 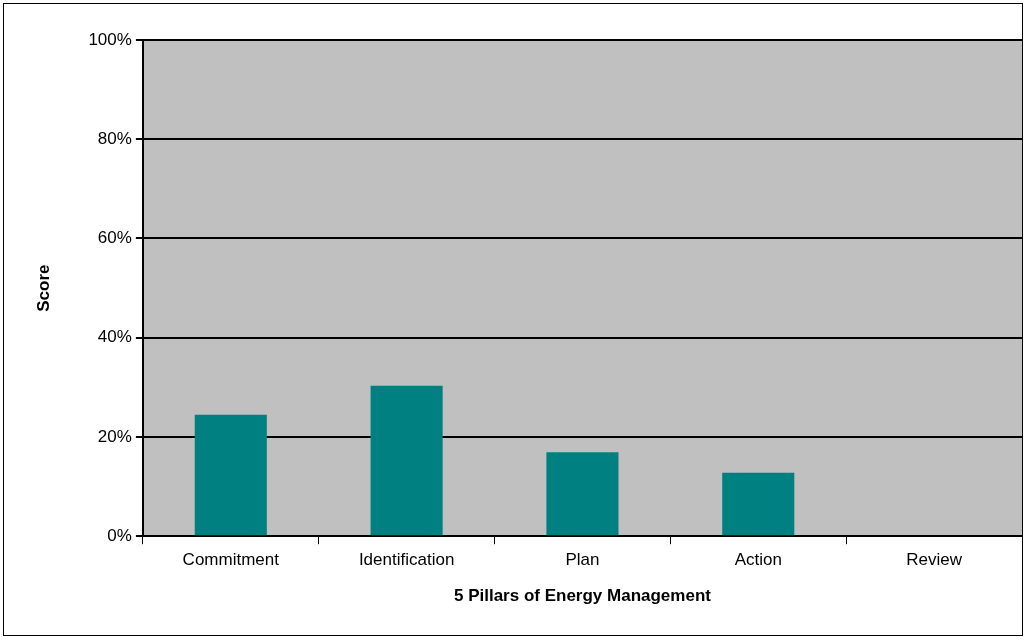 What do you see at coordinates (114, 238) in the screenshot?
I see `y-tick-label: 60%` at bounding box center [114, 238].